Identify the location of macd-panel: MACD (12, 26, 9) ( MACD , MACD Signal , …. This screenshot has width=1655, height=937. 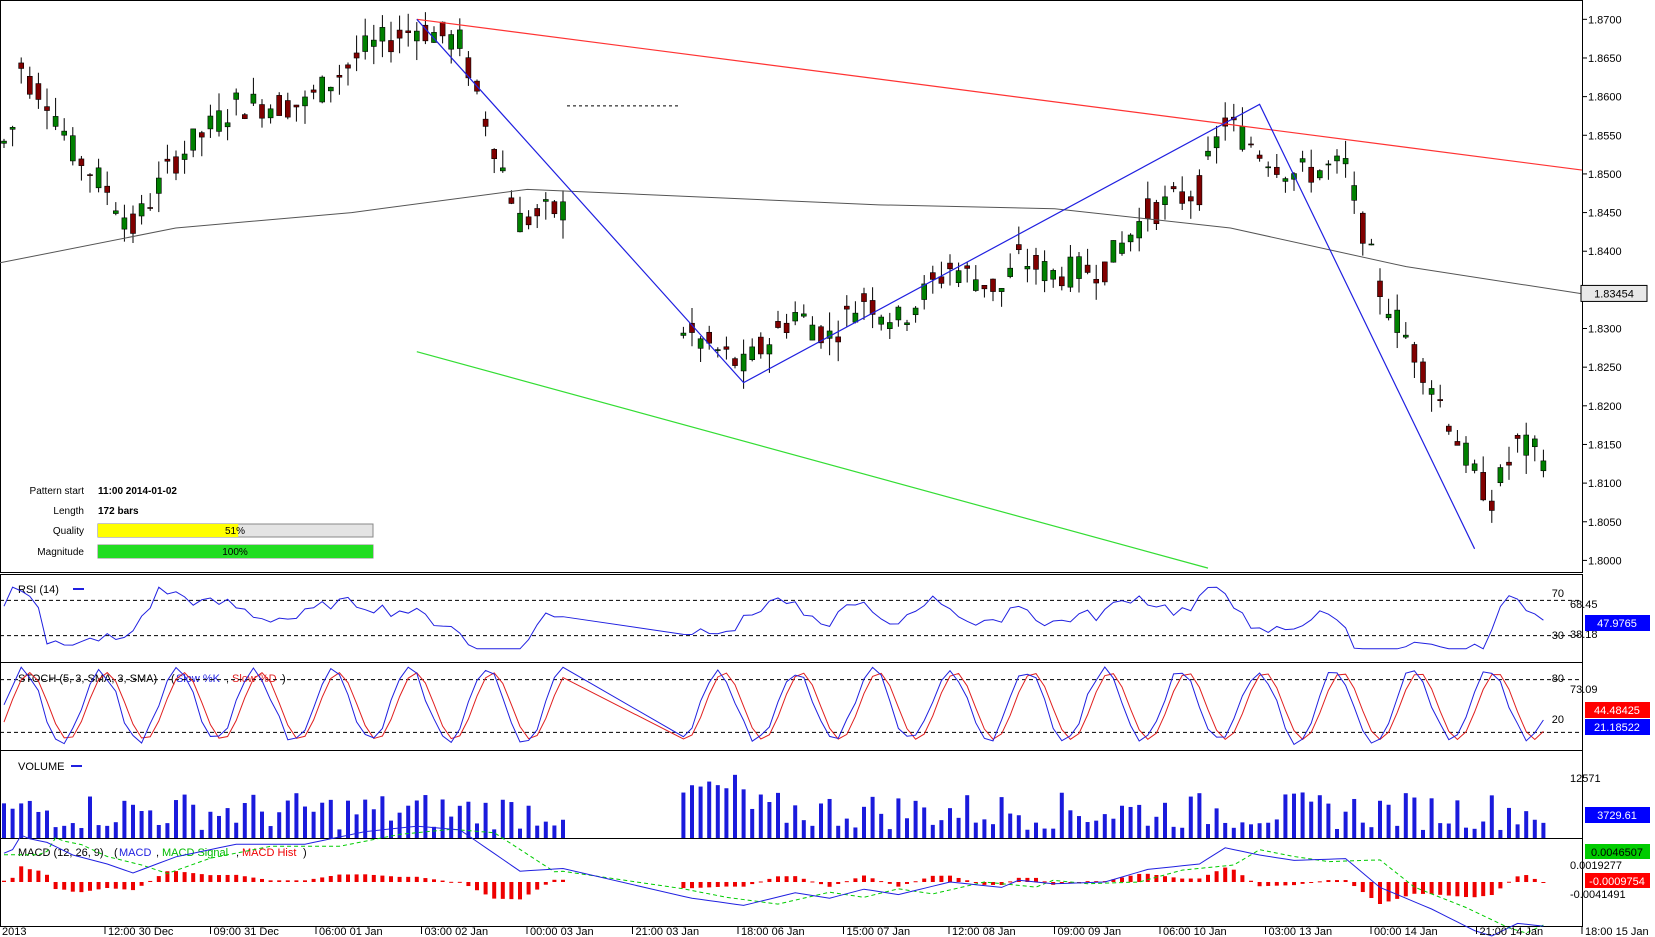
(826, 881).